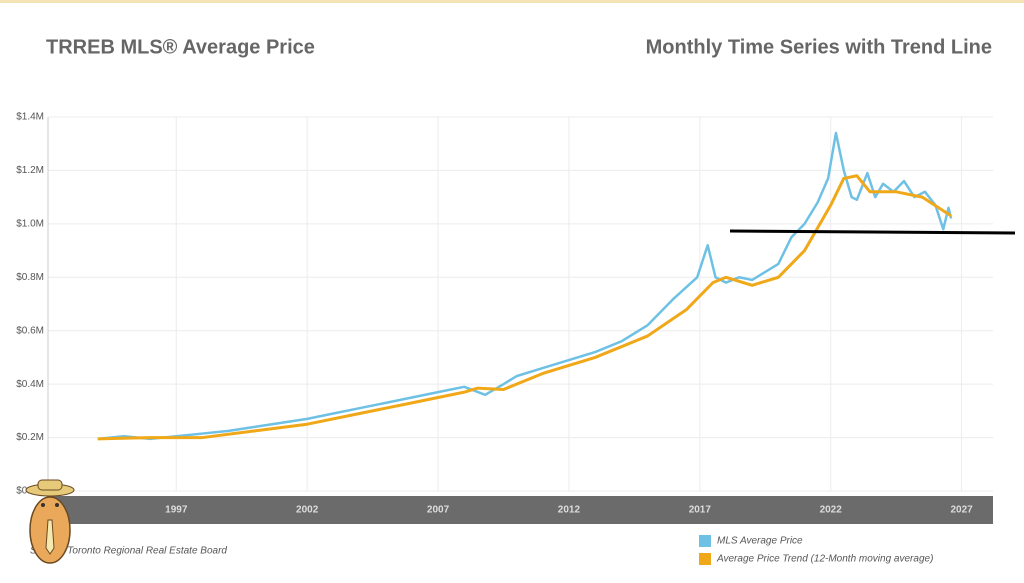 The width and height of the screenshot is (1024, 583). What do you see at coordinates (760, 541) in the screenshot?
I see `legend-label: MLS Average Price` at bounding box center [760, 541].